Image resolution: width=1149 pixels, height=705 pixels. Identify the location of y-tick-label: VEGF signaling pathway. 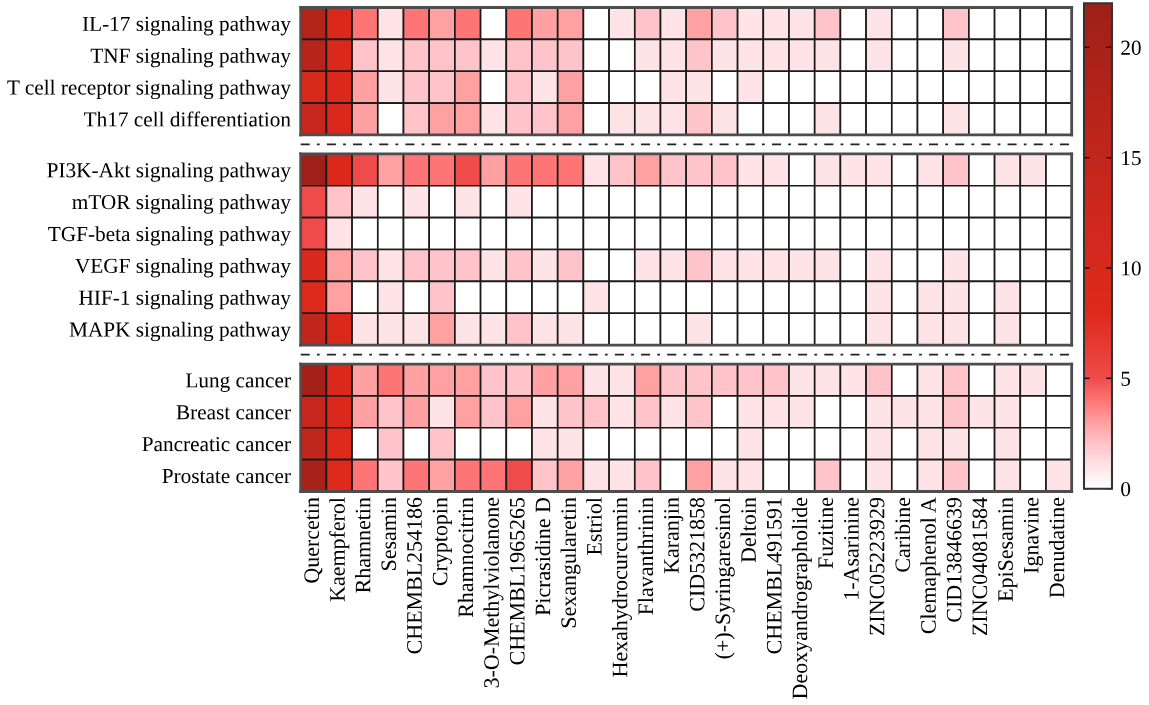
(183, 268).